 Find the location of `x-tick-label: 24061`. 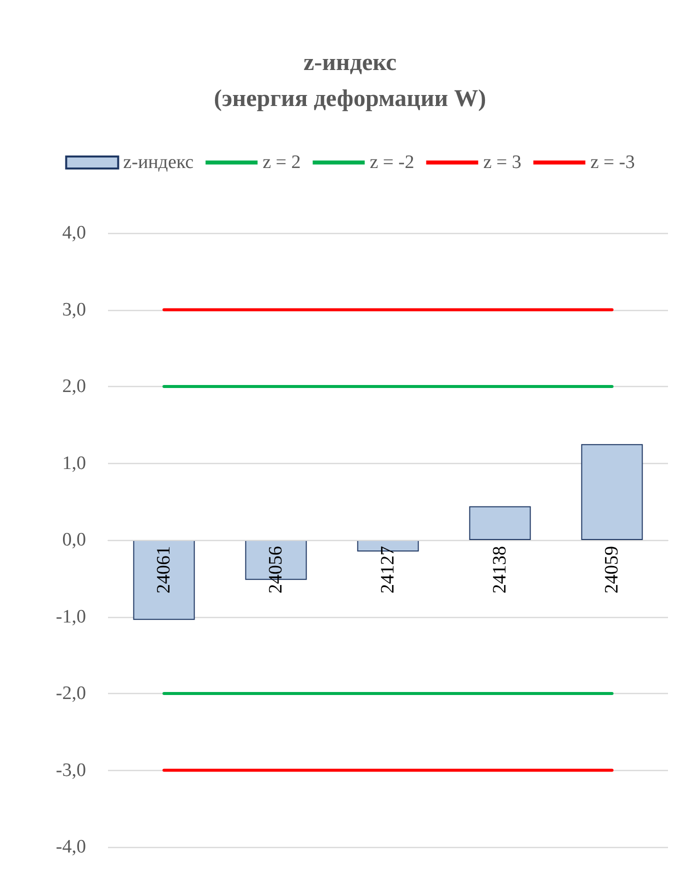

x-tick-label: 24061 is located at coordinates (164, 570).